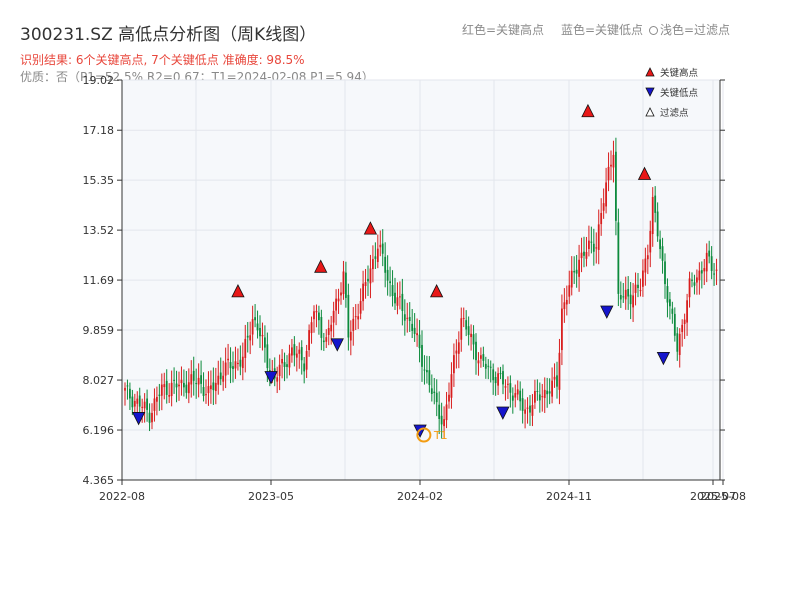 This screenshot has width=800, height=600. What do you see at coordinates (370, 228) in the screenshot?
I see `key-high-marker` at bounding box center [370, 228].